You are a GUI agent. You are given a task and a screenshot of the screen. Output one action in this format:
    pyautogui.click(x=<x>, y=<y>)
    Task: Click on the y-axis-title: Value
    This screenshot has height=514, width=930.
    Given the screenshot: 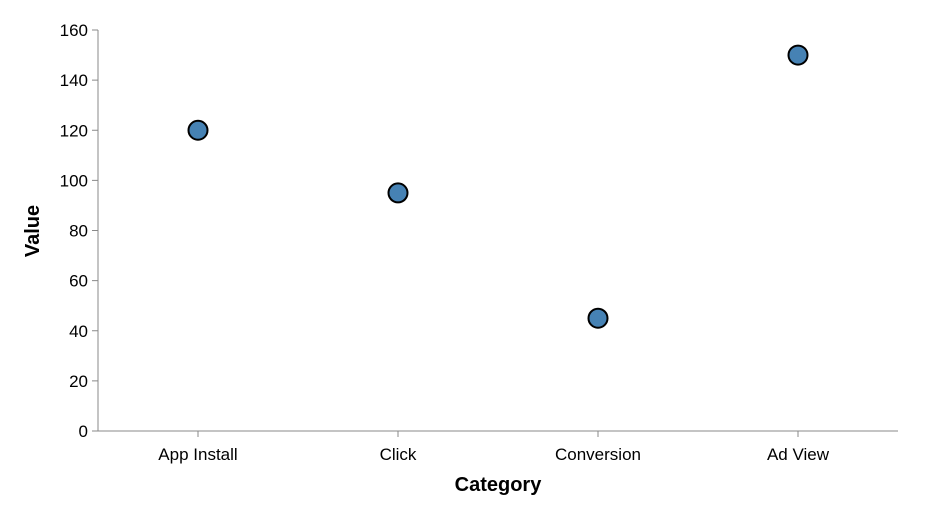 What is the action you would take?
    pyautogui.click(x=33, y=231)
    